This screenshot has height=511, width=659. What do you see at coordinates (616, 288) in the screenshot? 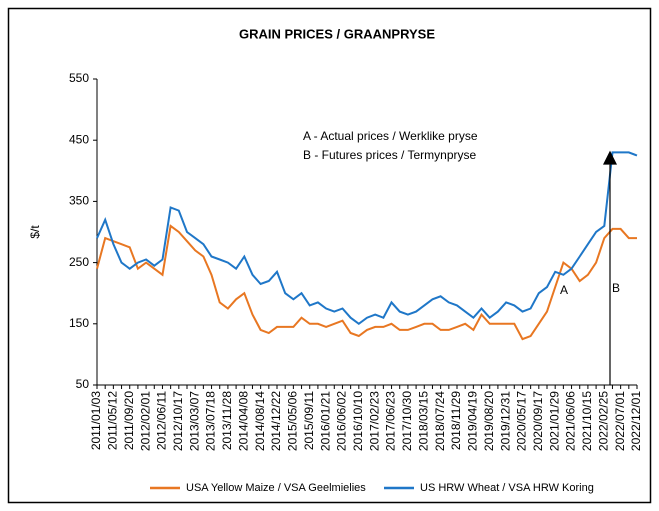
I see `annotation: B` at bounding box center [616, 288].